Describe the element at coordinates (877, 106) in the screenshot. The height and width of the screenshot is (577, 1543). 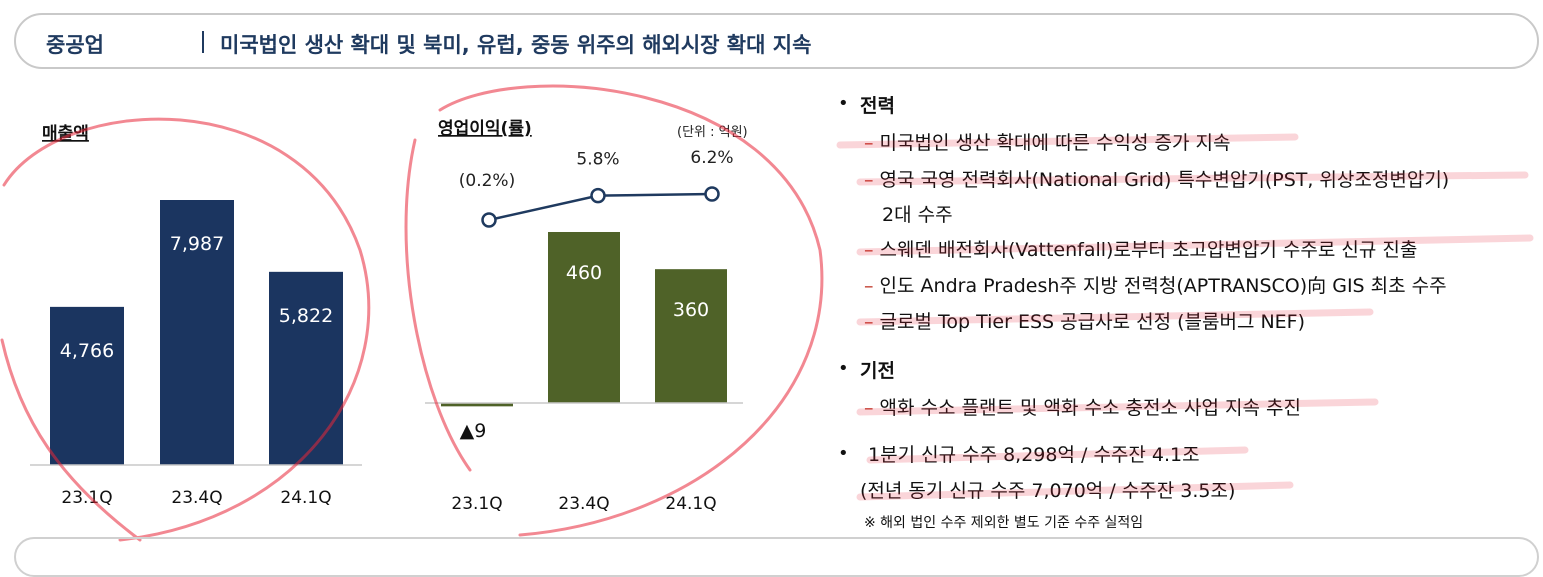
I see `power-heading: 전력` at that location.